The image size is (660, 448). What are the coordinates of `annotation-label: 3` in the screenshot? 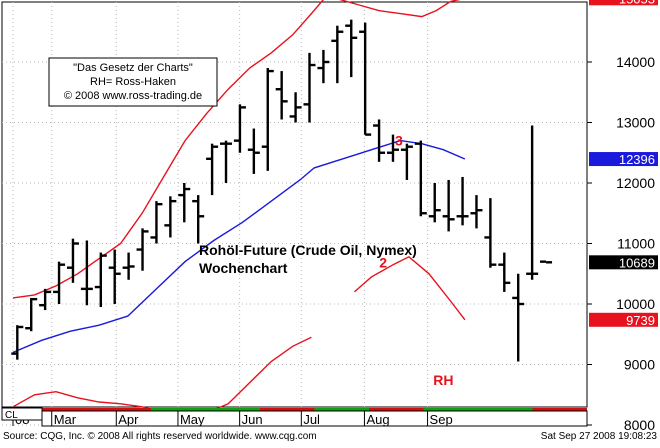 It's located at (399, 140).